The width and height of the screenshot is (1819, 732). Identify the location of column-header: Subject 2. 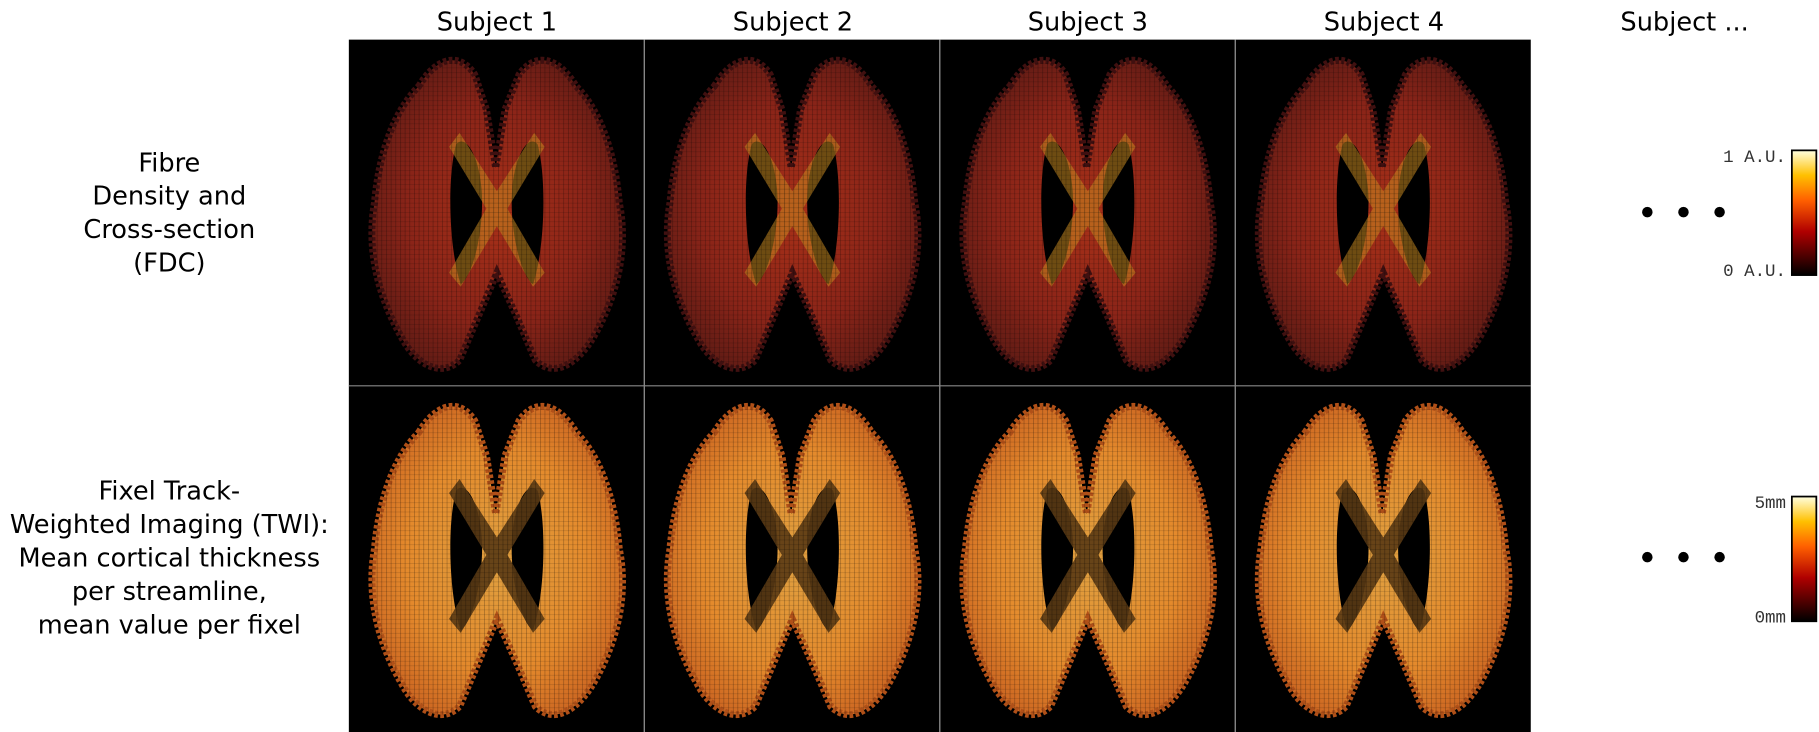
(793, 22).